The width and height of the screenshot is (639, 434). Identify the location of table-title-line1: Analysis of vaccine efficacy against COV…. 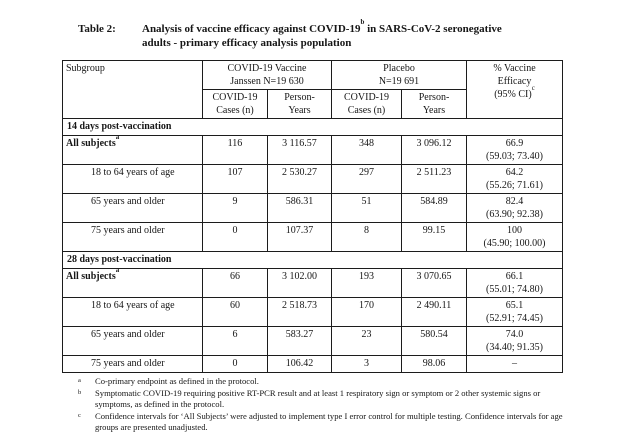
(322, 26).